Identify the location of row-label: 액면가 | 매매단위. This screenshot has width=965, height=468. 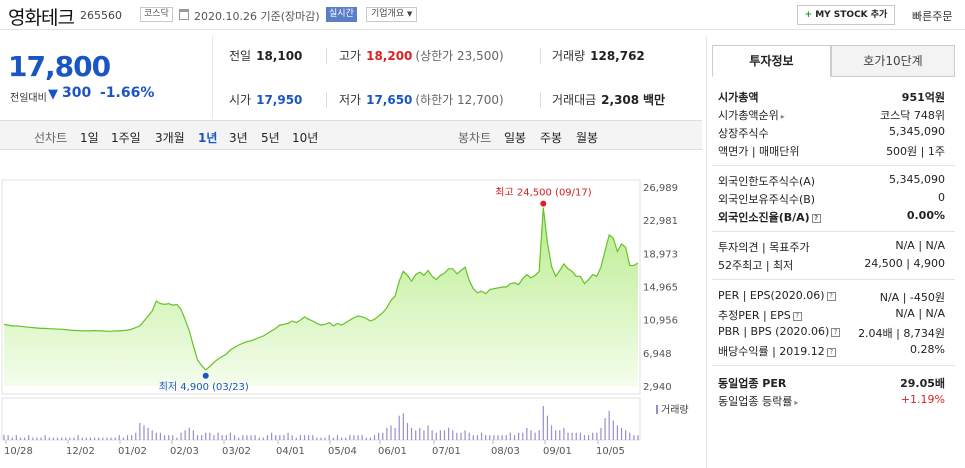
(759, 151).